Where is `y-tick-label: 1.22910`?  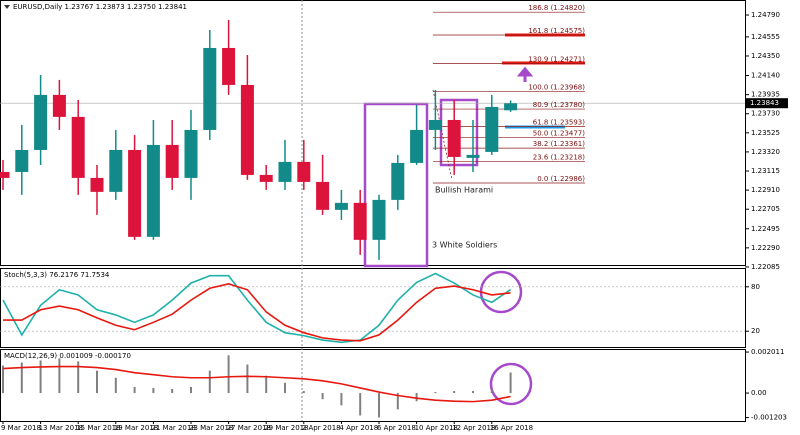
y-tick-label: 1.22910 is located at coordinates (765, 190).